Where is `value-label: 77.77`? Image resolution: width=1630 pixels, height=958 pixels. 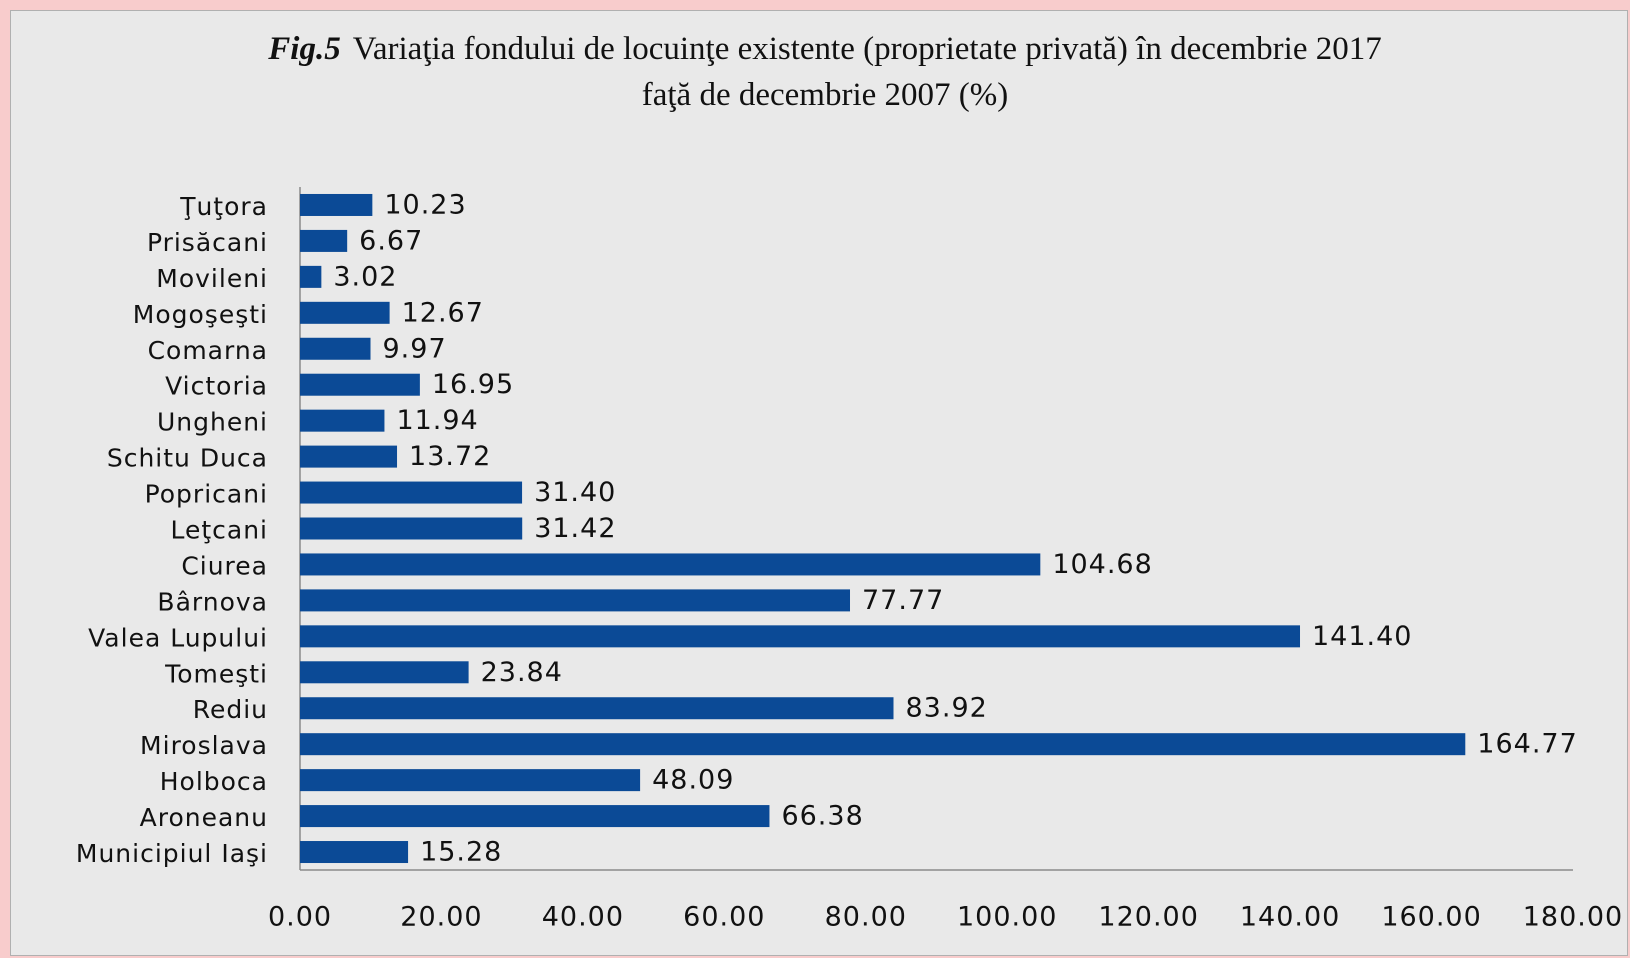
value-label: 77.77 is located at coordinates (903, 600).